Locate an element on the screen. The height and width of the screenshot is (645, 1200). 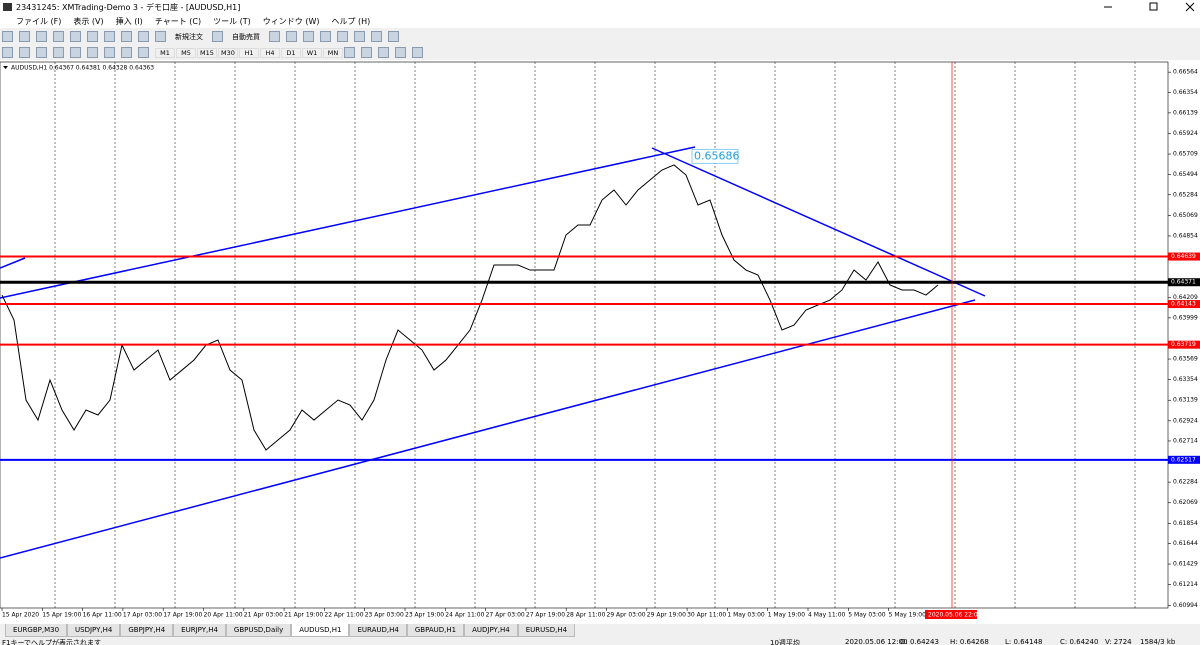
toolbar-button: 新規注文 is located at coordinates (189, 36).